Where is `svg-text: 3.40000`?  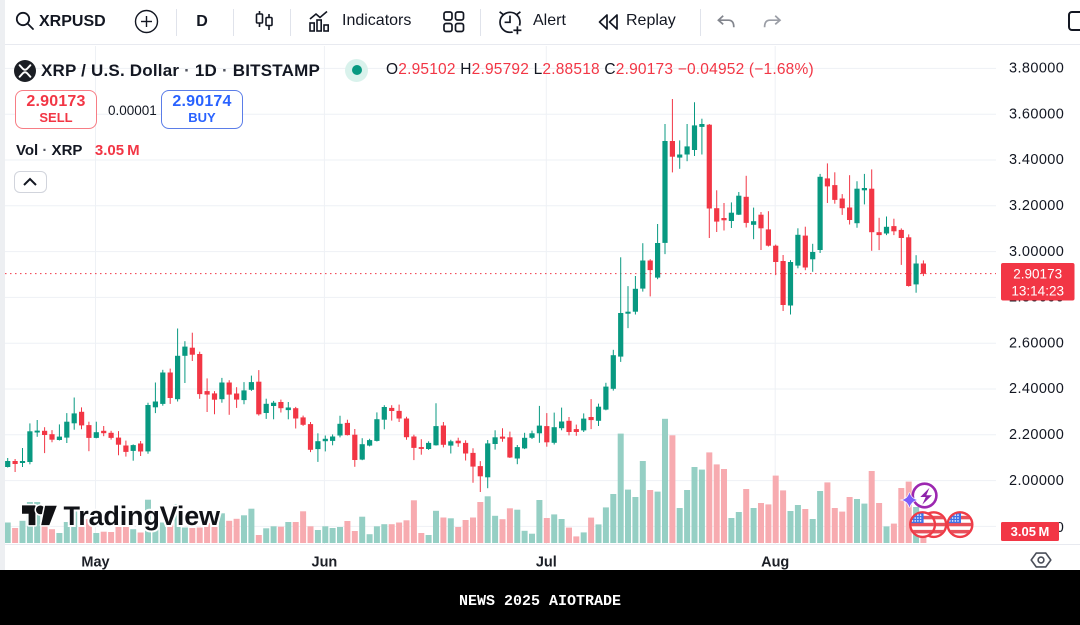
svg-text: 3.40000 is located at coordinates (1036, 160).